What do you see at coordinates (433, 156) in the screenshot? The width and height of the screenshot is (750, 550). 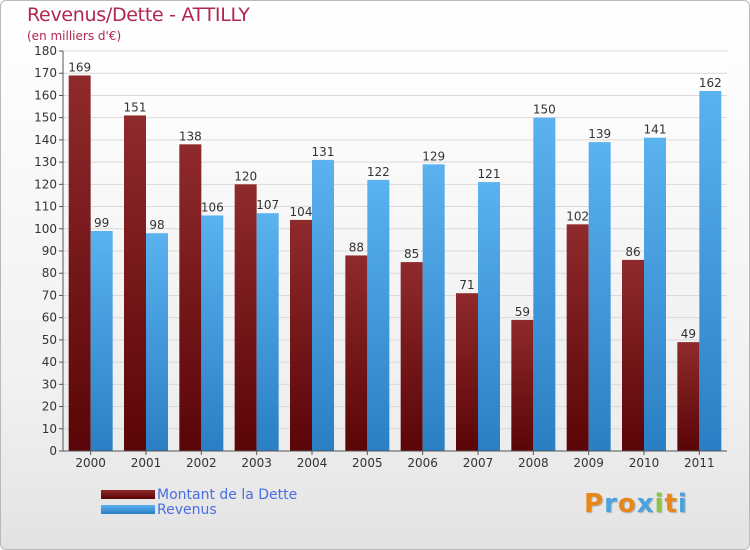 I see `data-label-revenus: 129` at bounding box center [433, 156].